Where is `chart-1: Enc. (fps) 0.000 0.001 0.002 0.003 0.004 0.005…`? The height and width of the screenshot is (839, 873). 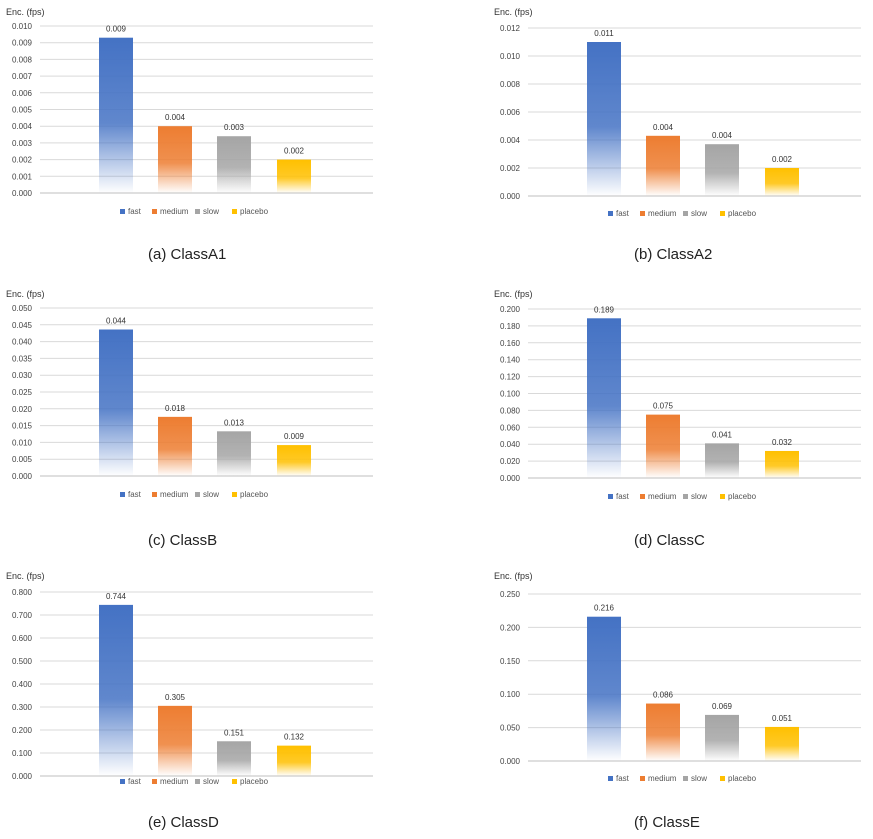 chart-1: Enc. (fps) 0.000 0.001 0.002 0.003 0.004 0.005… is located at coordinates (189, 111).